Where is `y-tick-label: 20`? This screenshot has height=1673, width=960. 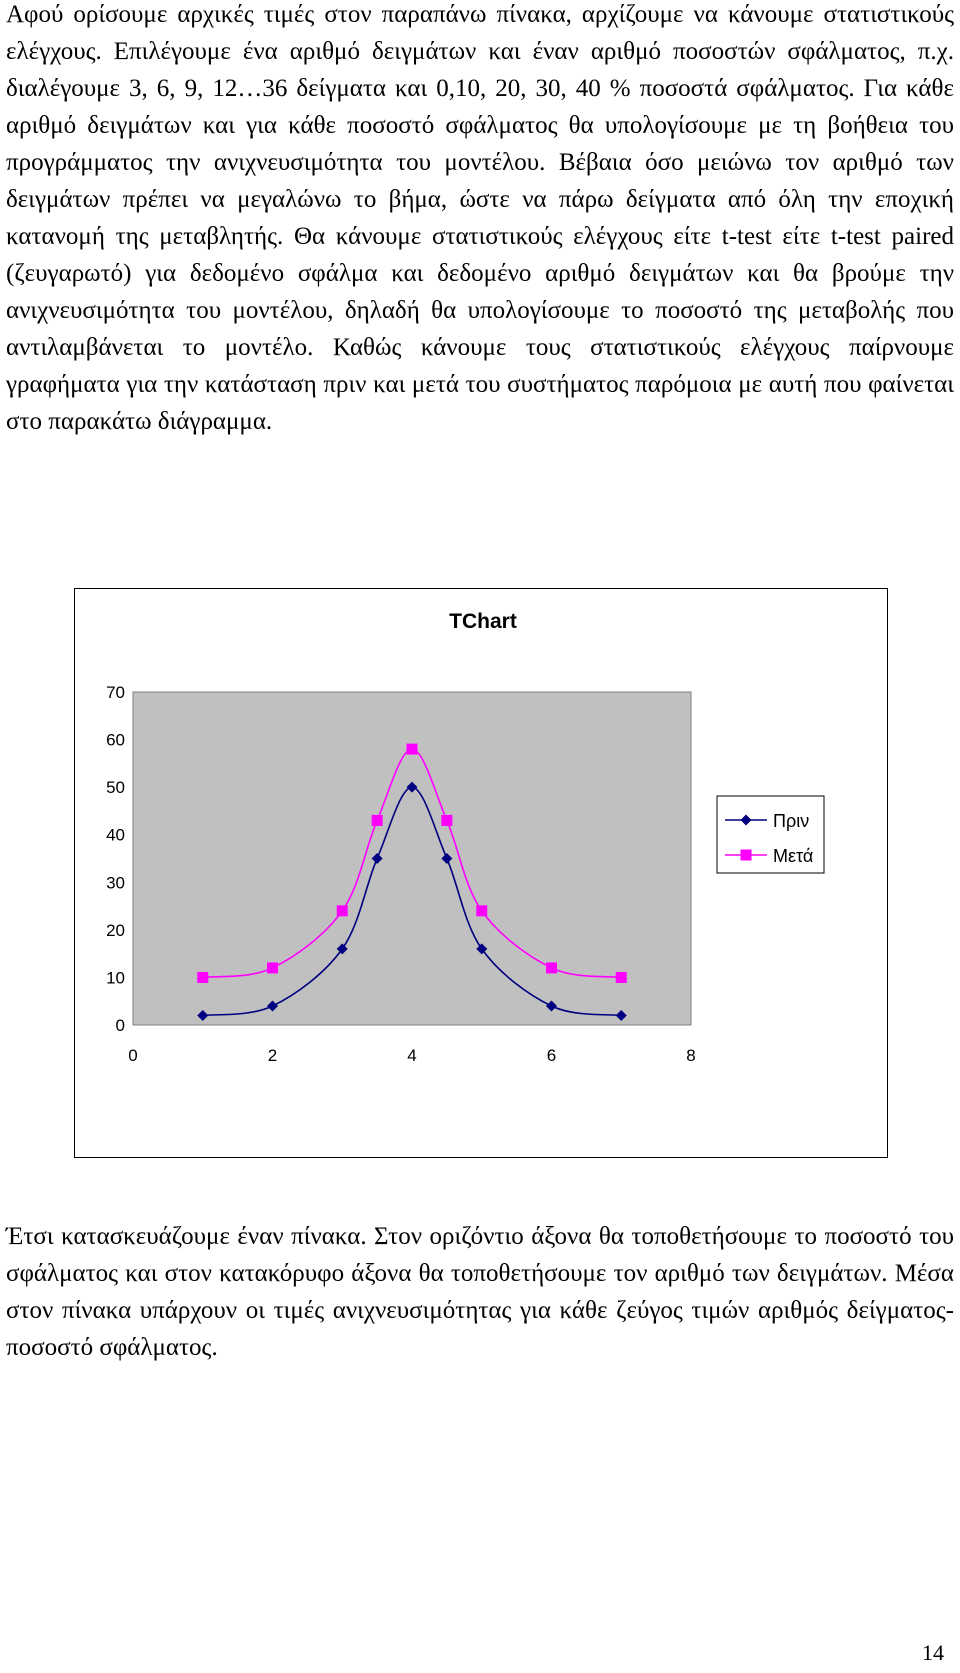 y-tick-label: 20 is located at coordinates (115, 930).